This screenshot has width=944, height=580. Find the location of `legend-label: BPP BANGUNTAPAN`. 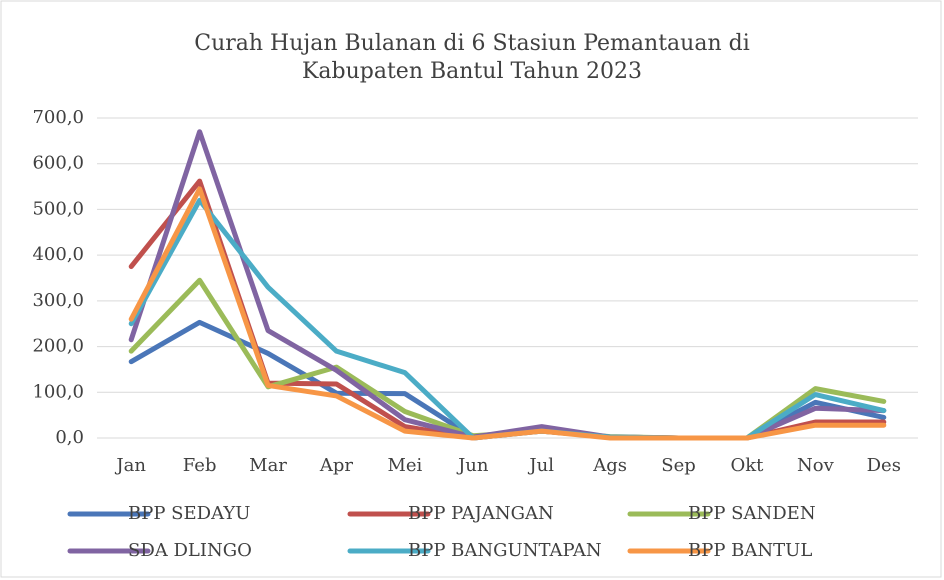

legend-label: BPP BANGUNTAPAN is located at coordinates (505, 550).